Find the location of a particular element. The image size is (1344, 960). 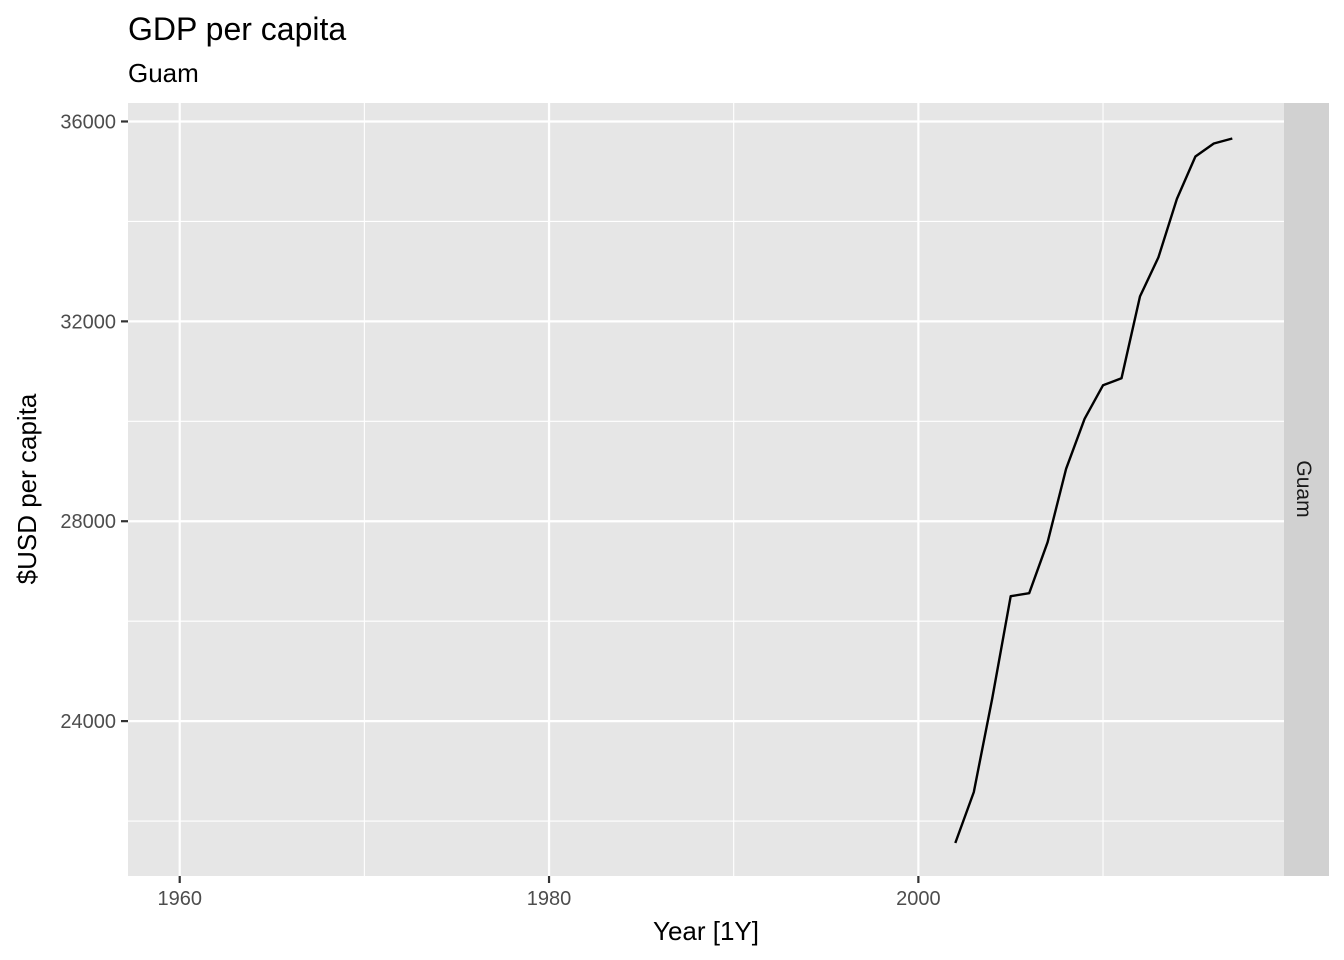

chart-subtitle: Guam is located at coordinates (163, 73).